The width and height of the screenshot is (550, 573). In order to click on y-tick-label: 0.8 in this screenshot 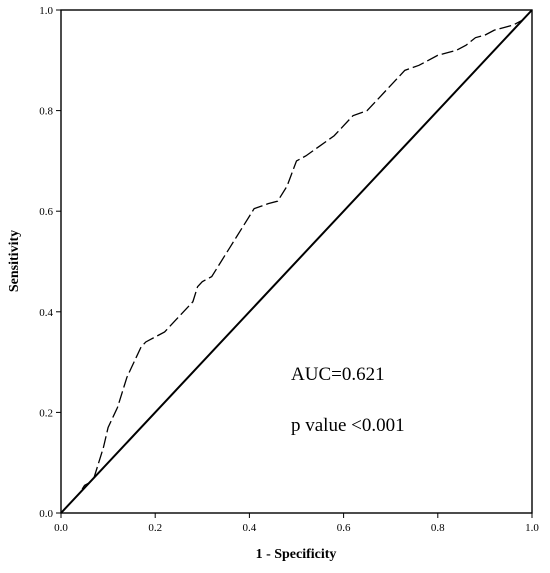, I will do `click(46, 112)`.